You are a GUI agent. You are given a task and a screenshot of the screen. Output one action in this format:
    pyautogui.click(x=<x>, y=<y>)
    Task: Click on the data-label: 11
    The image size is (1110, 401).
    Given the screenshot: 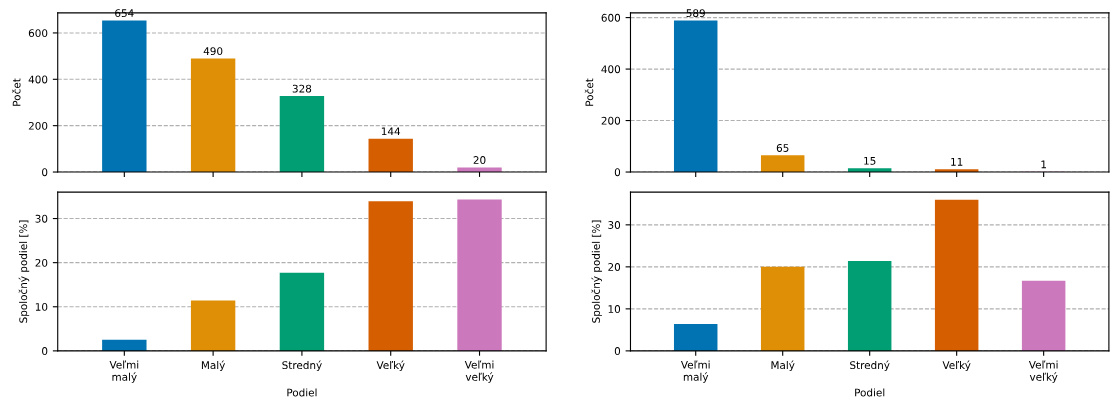 What is the action you would take?
    pyautogui.click(x=957, y=162)
    